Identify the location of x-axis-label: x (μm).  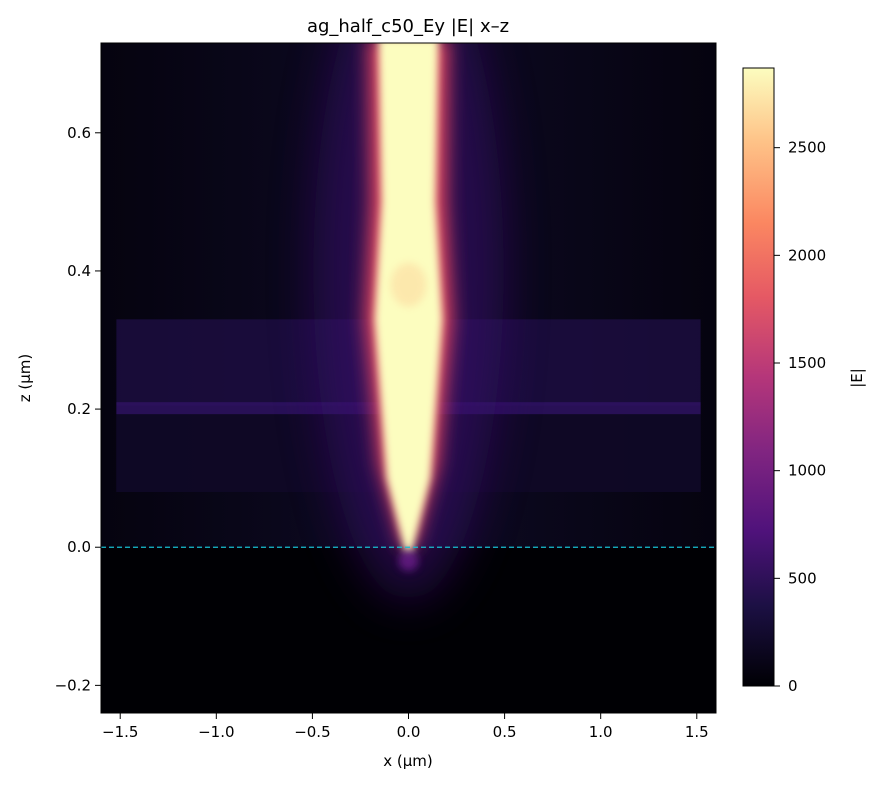
(408, 761).